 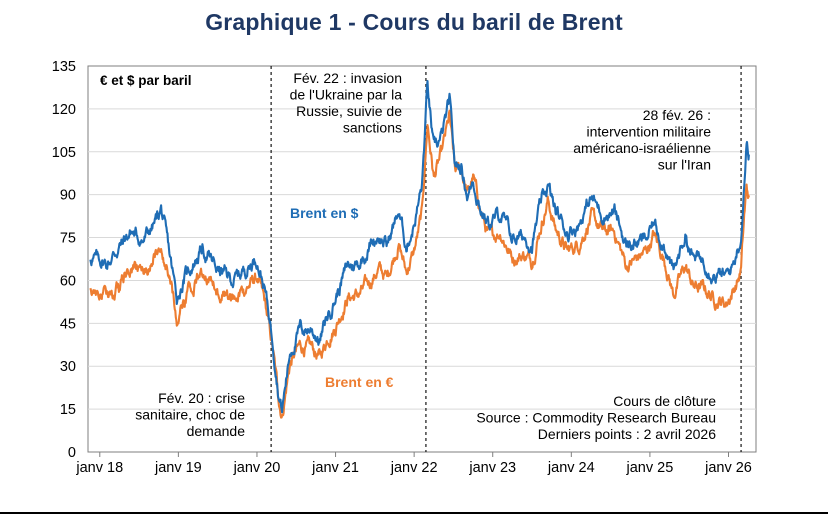 What do you see at coordinates (677, 115) in the screenshot?
I see `event-annotation-iran-line: 28 fév. 26 :` at bounding box center [677, 115].